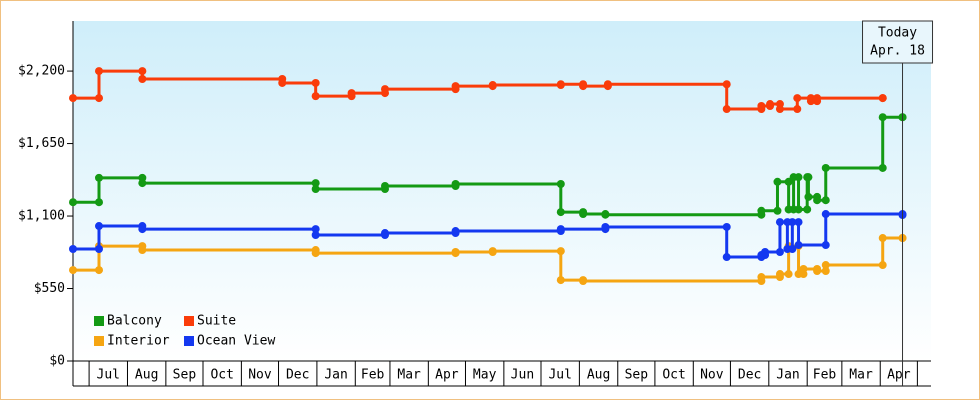 This screenshot has width=980, height=400. Describe the element at coordinates (485, 375) in the screenshot. I see `x-tick-label: May` at that location.